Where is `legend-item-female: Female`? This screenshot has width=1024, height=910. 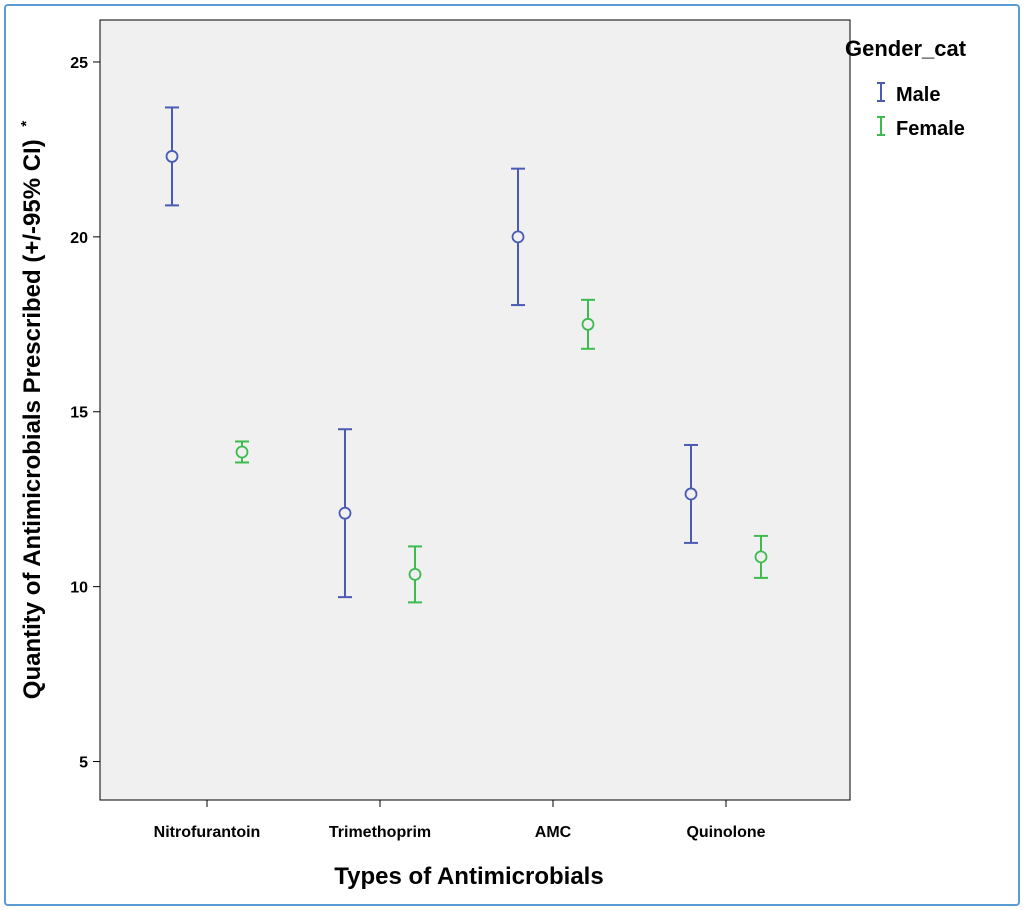 legend-item-female: Female is located at coordinates (921, 128).